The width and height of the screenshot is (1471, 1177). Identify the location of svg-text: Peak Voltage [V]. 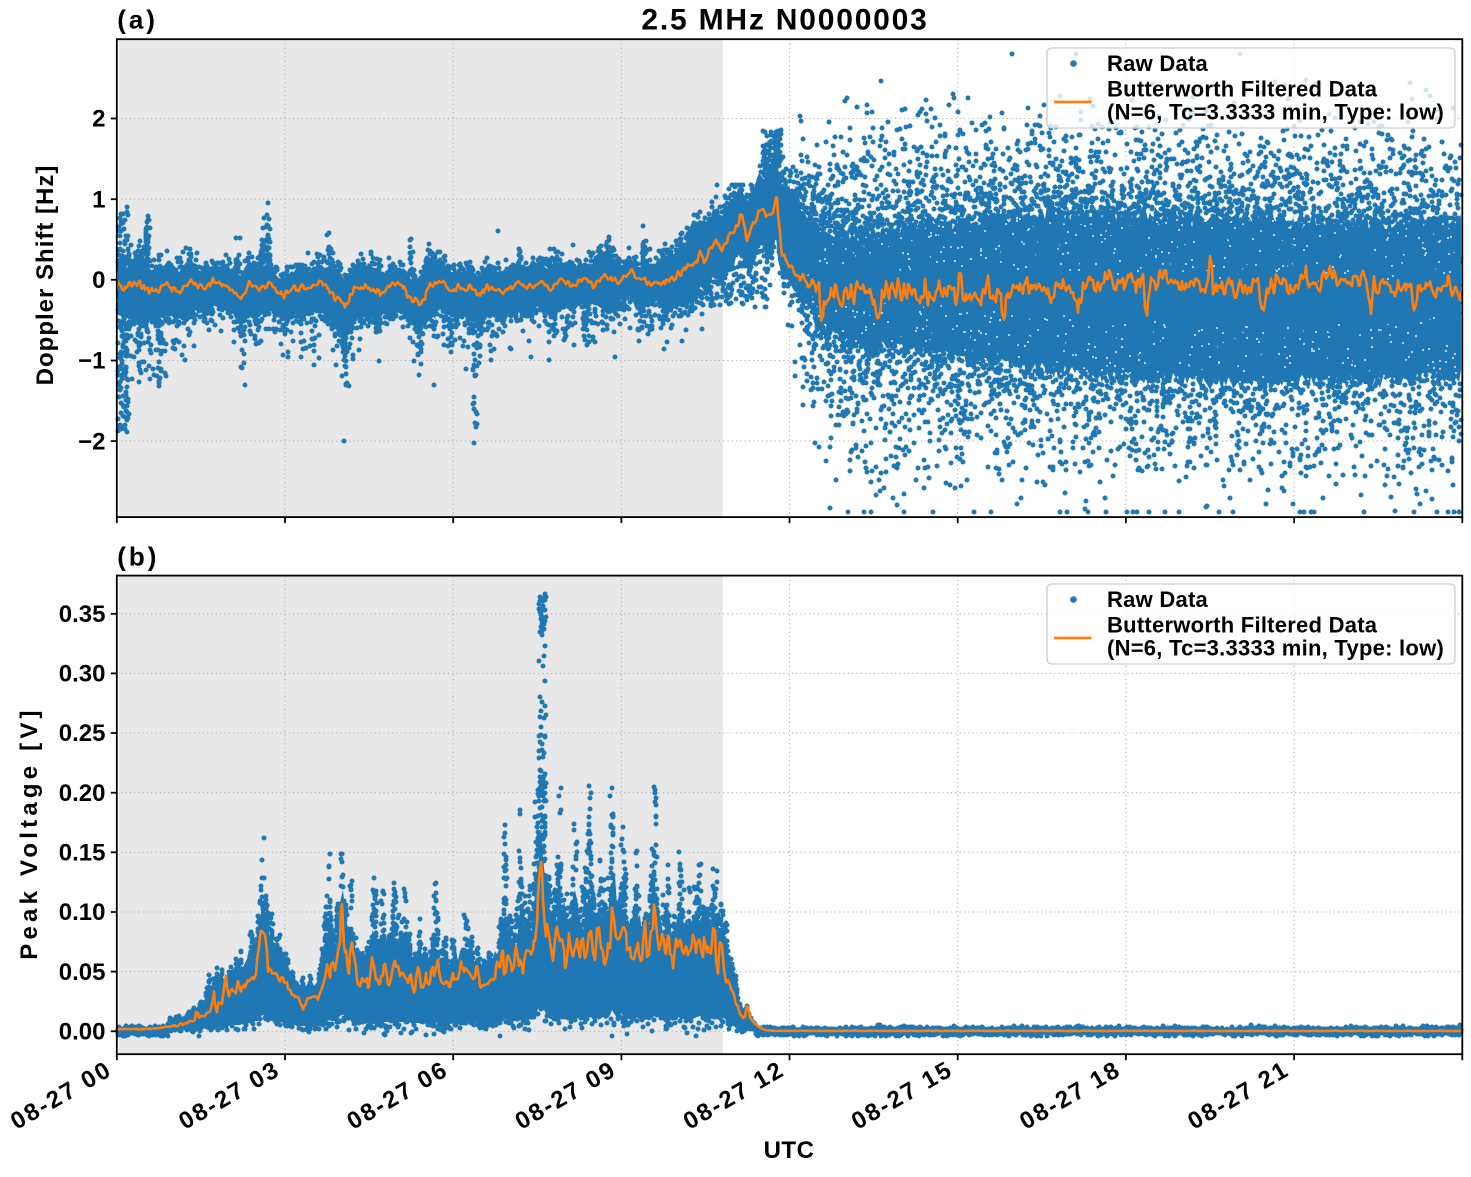
(29, 832).